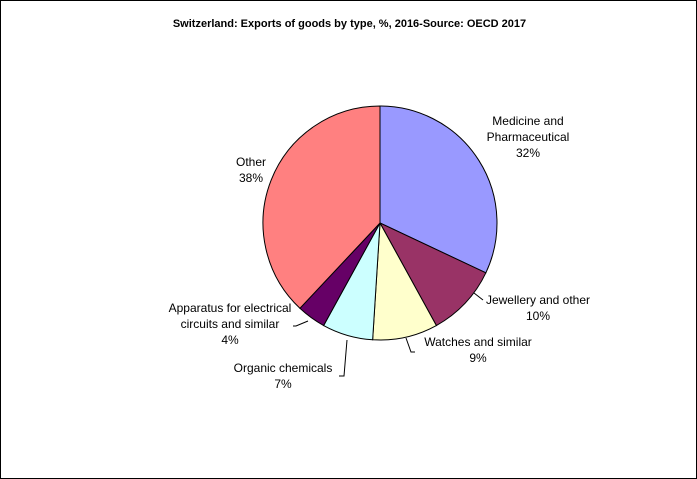  What do you see at coordinates (478, 358) in the screenshot?
I see `slice-value-label: 9%` at bounding box center [478, 358].